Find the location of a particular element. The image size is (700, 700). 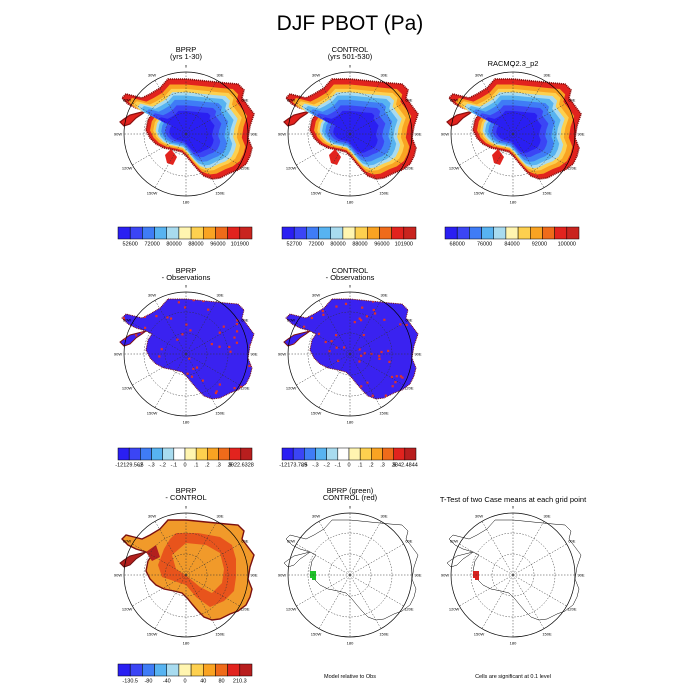

panel2-ross-shelf-patch is located at coordinates (335, 157).